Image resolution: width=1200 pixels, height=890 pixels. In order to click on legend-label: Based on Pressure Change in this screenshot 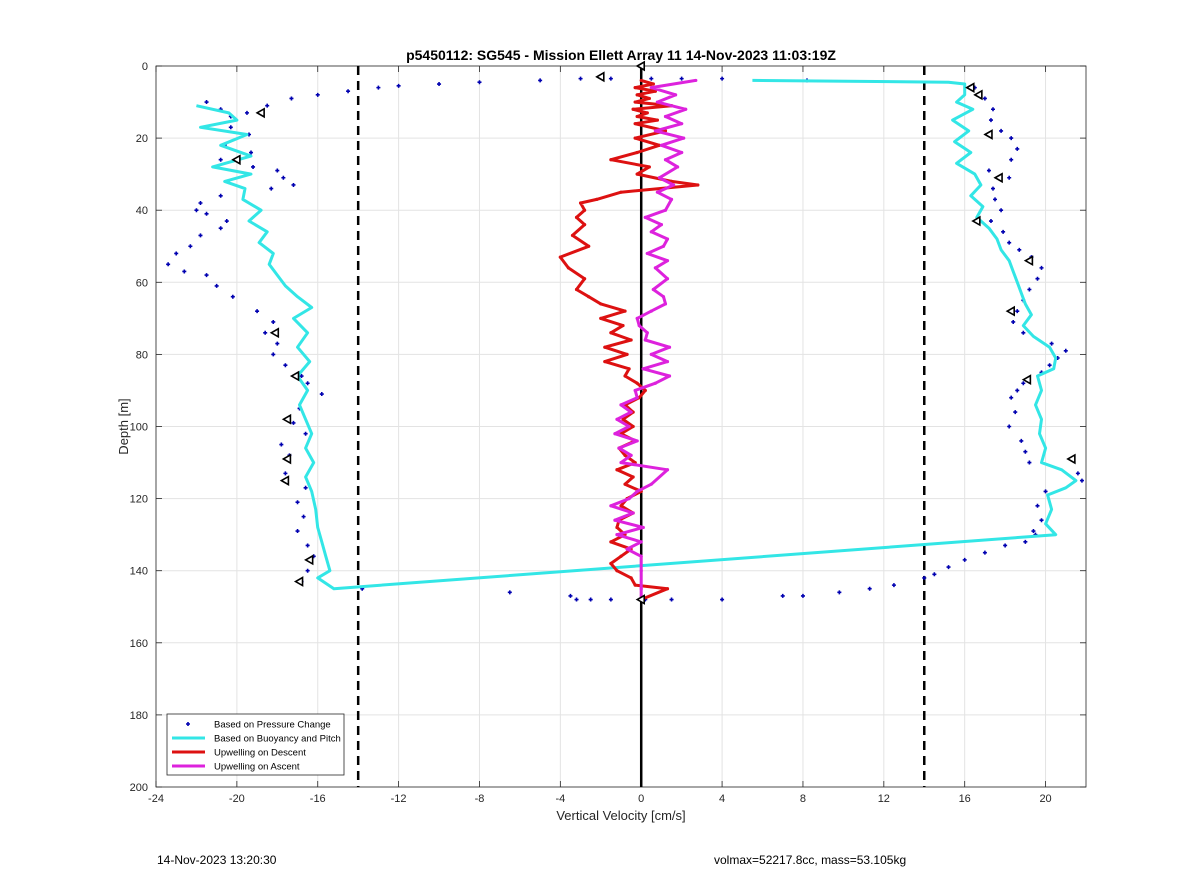, I will do `click(272, 725)`.